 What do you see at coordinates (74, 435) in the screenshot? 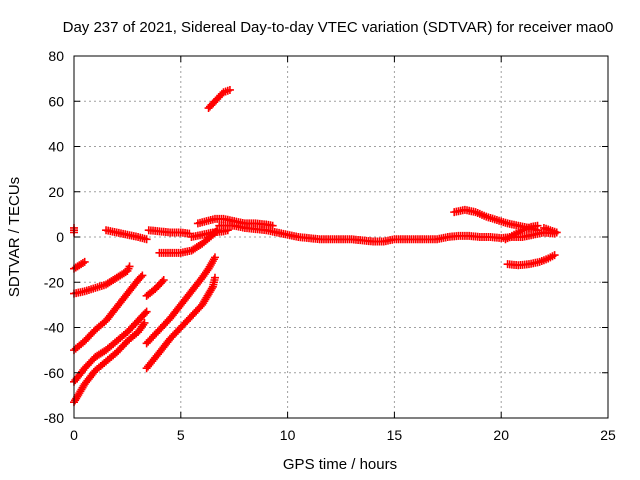
I see `x-tick-label: 0` at bounding box center [74, 435].